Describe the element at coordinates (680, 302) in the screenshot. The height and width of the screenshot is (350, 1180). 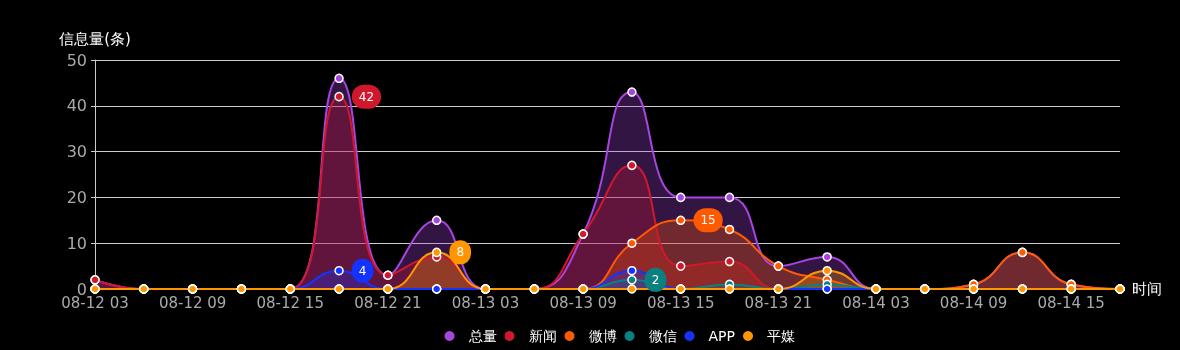
I see `x-tick-label: 08-13 15` at that location.